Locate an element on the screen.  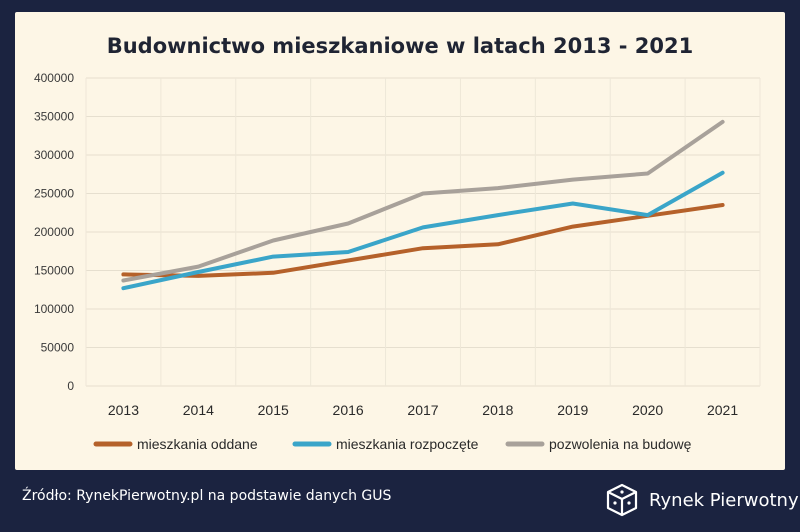
x-tick-label: 2014 is located at coordinates (198, 410).